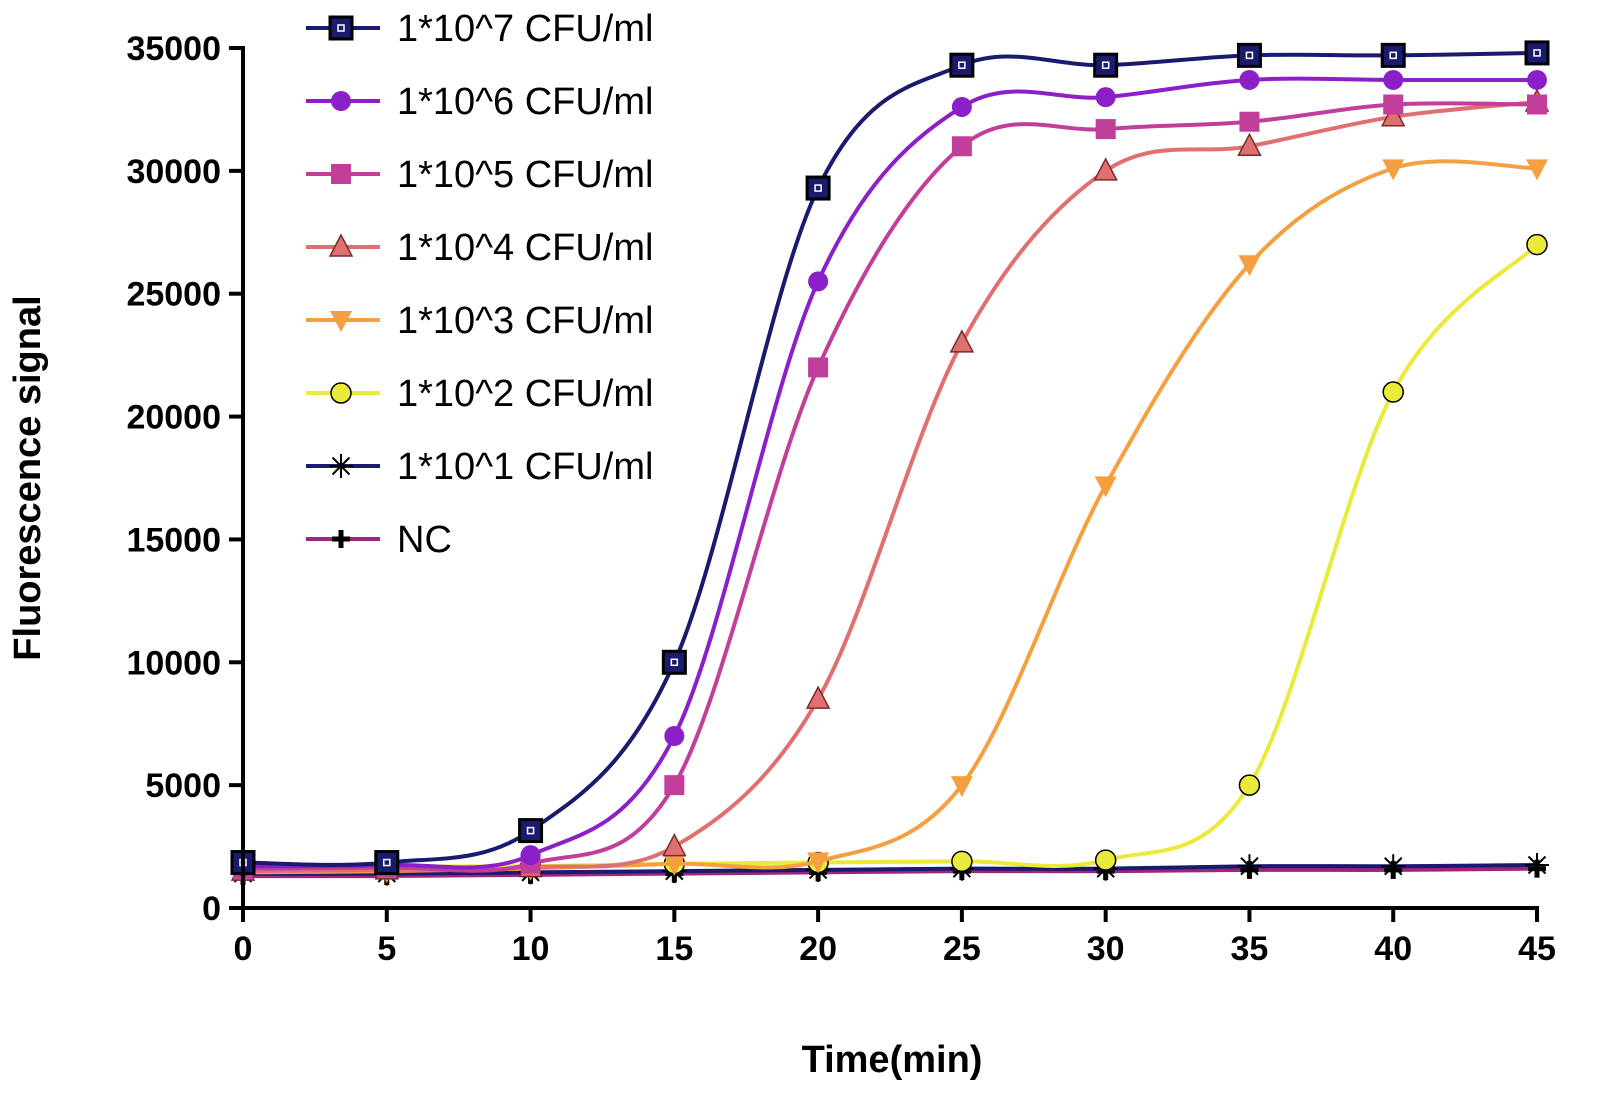  What do you see at coordinates (818, 949) in the screenshot?
I see `x-tick-label: 20` at bounding box center [818, 949].